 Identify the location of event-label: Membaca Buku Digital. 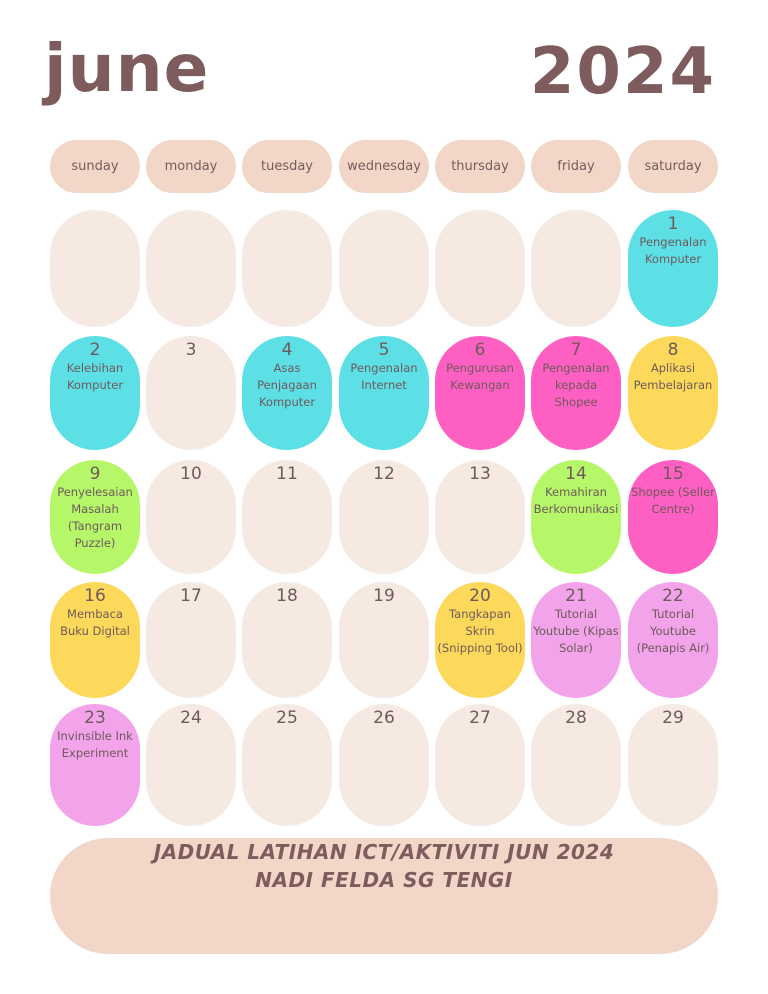
(95, 622).